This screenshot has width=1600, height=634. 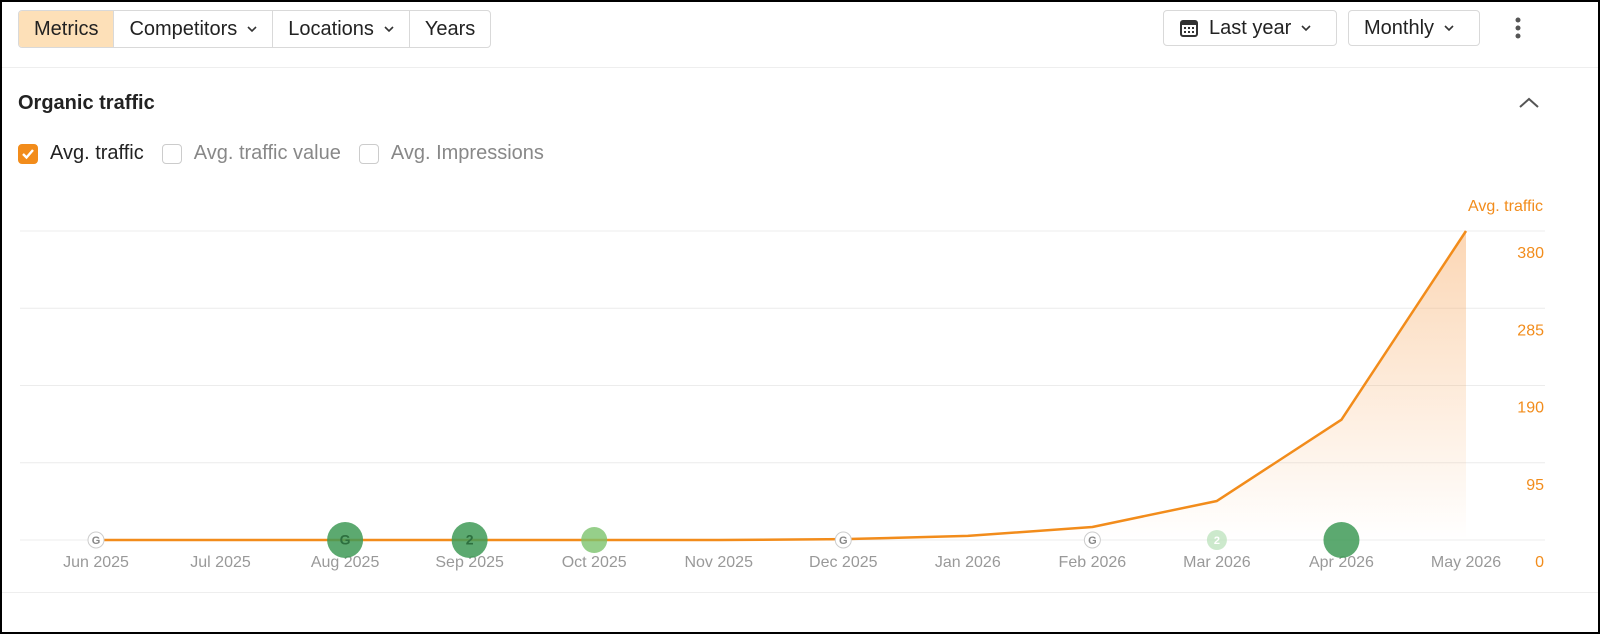 What do you see at coordinates (467, 153) in the screenshot?
I see `metric-label: Avg. Impressions` at bounding box center [467, 153].